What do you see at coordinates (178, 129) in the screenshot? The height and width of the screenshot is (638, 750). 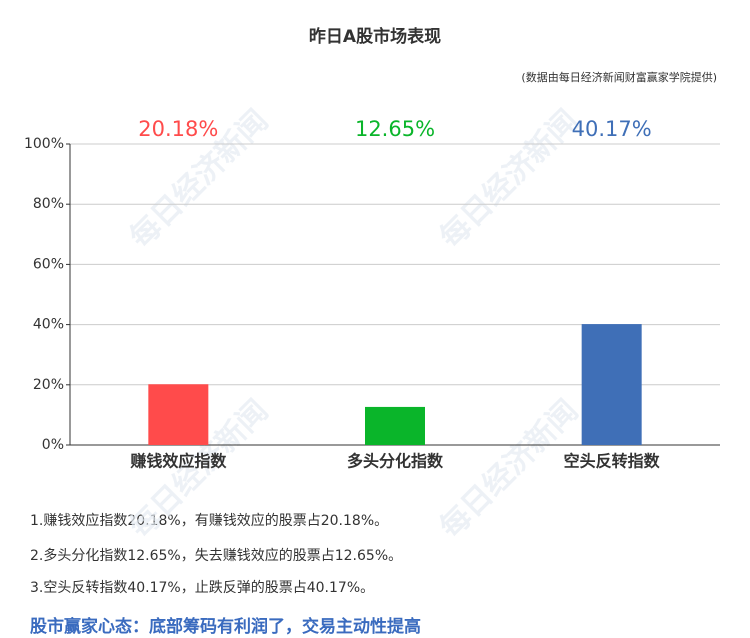 I see `value-label: 20.18%` at bounding box center [178, 129].